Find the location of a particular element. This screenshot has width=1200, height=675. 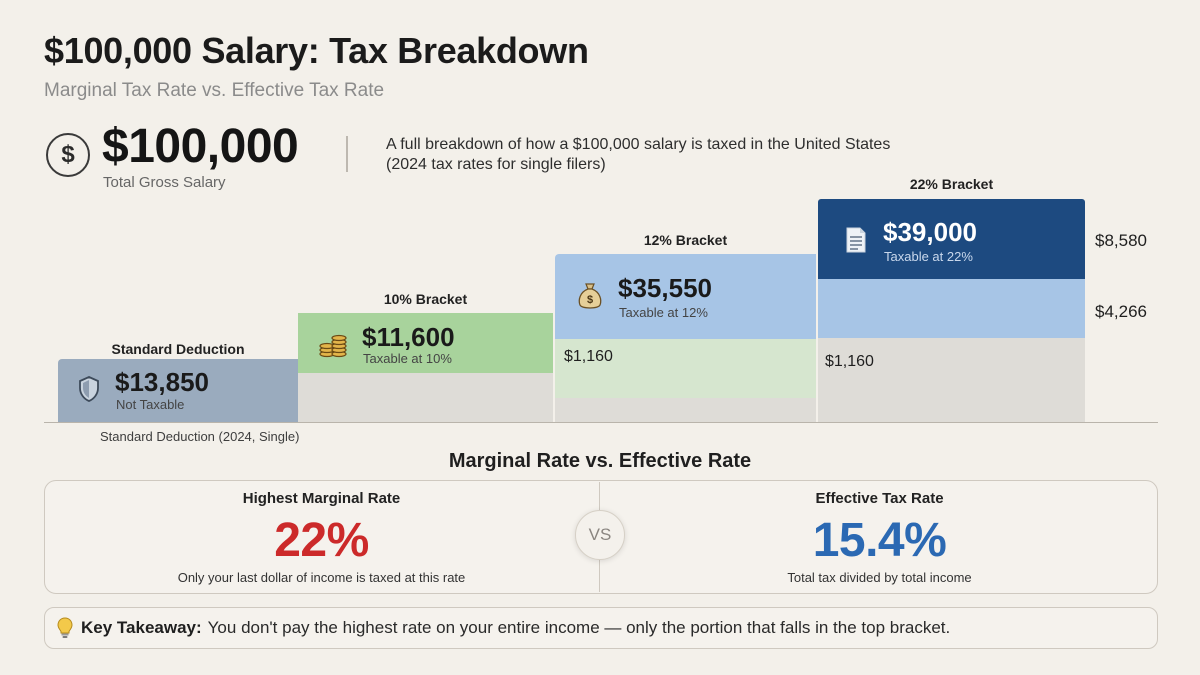

ten-bracket-sub: Taxable at 10% is located at coordinates (407, 358).